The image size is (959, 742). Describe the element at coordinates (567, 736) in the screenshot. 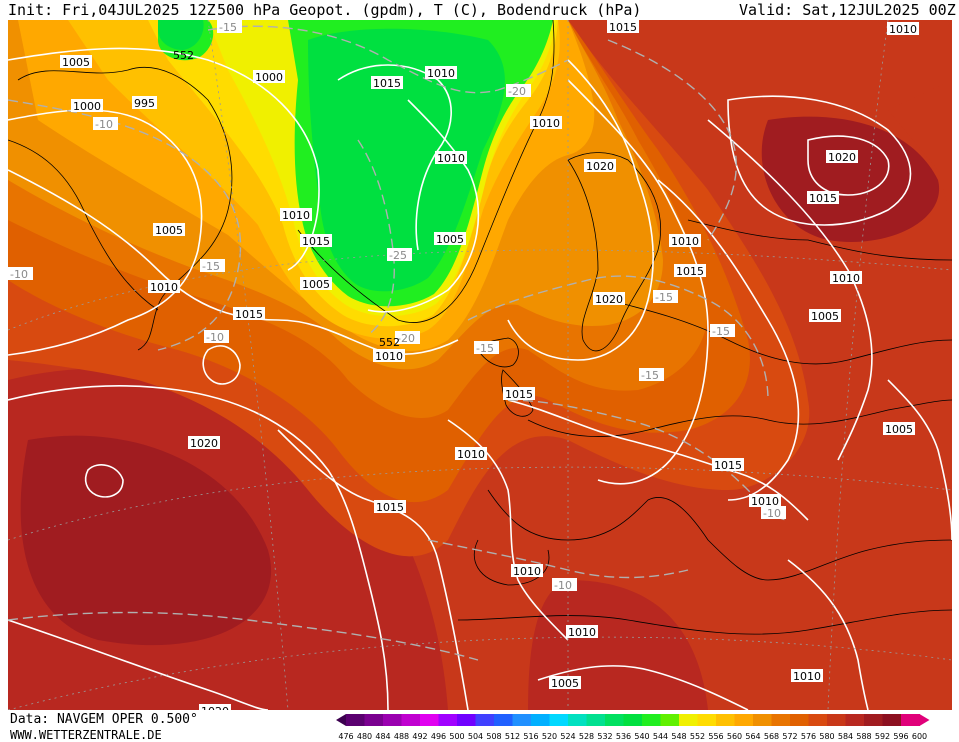

I see `legend-tick-label: 524` at that location.